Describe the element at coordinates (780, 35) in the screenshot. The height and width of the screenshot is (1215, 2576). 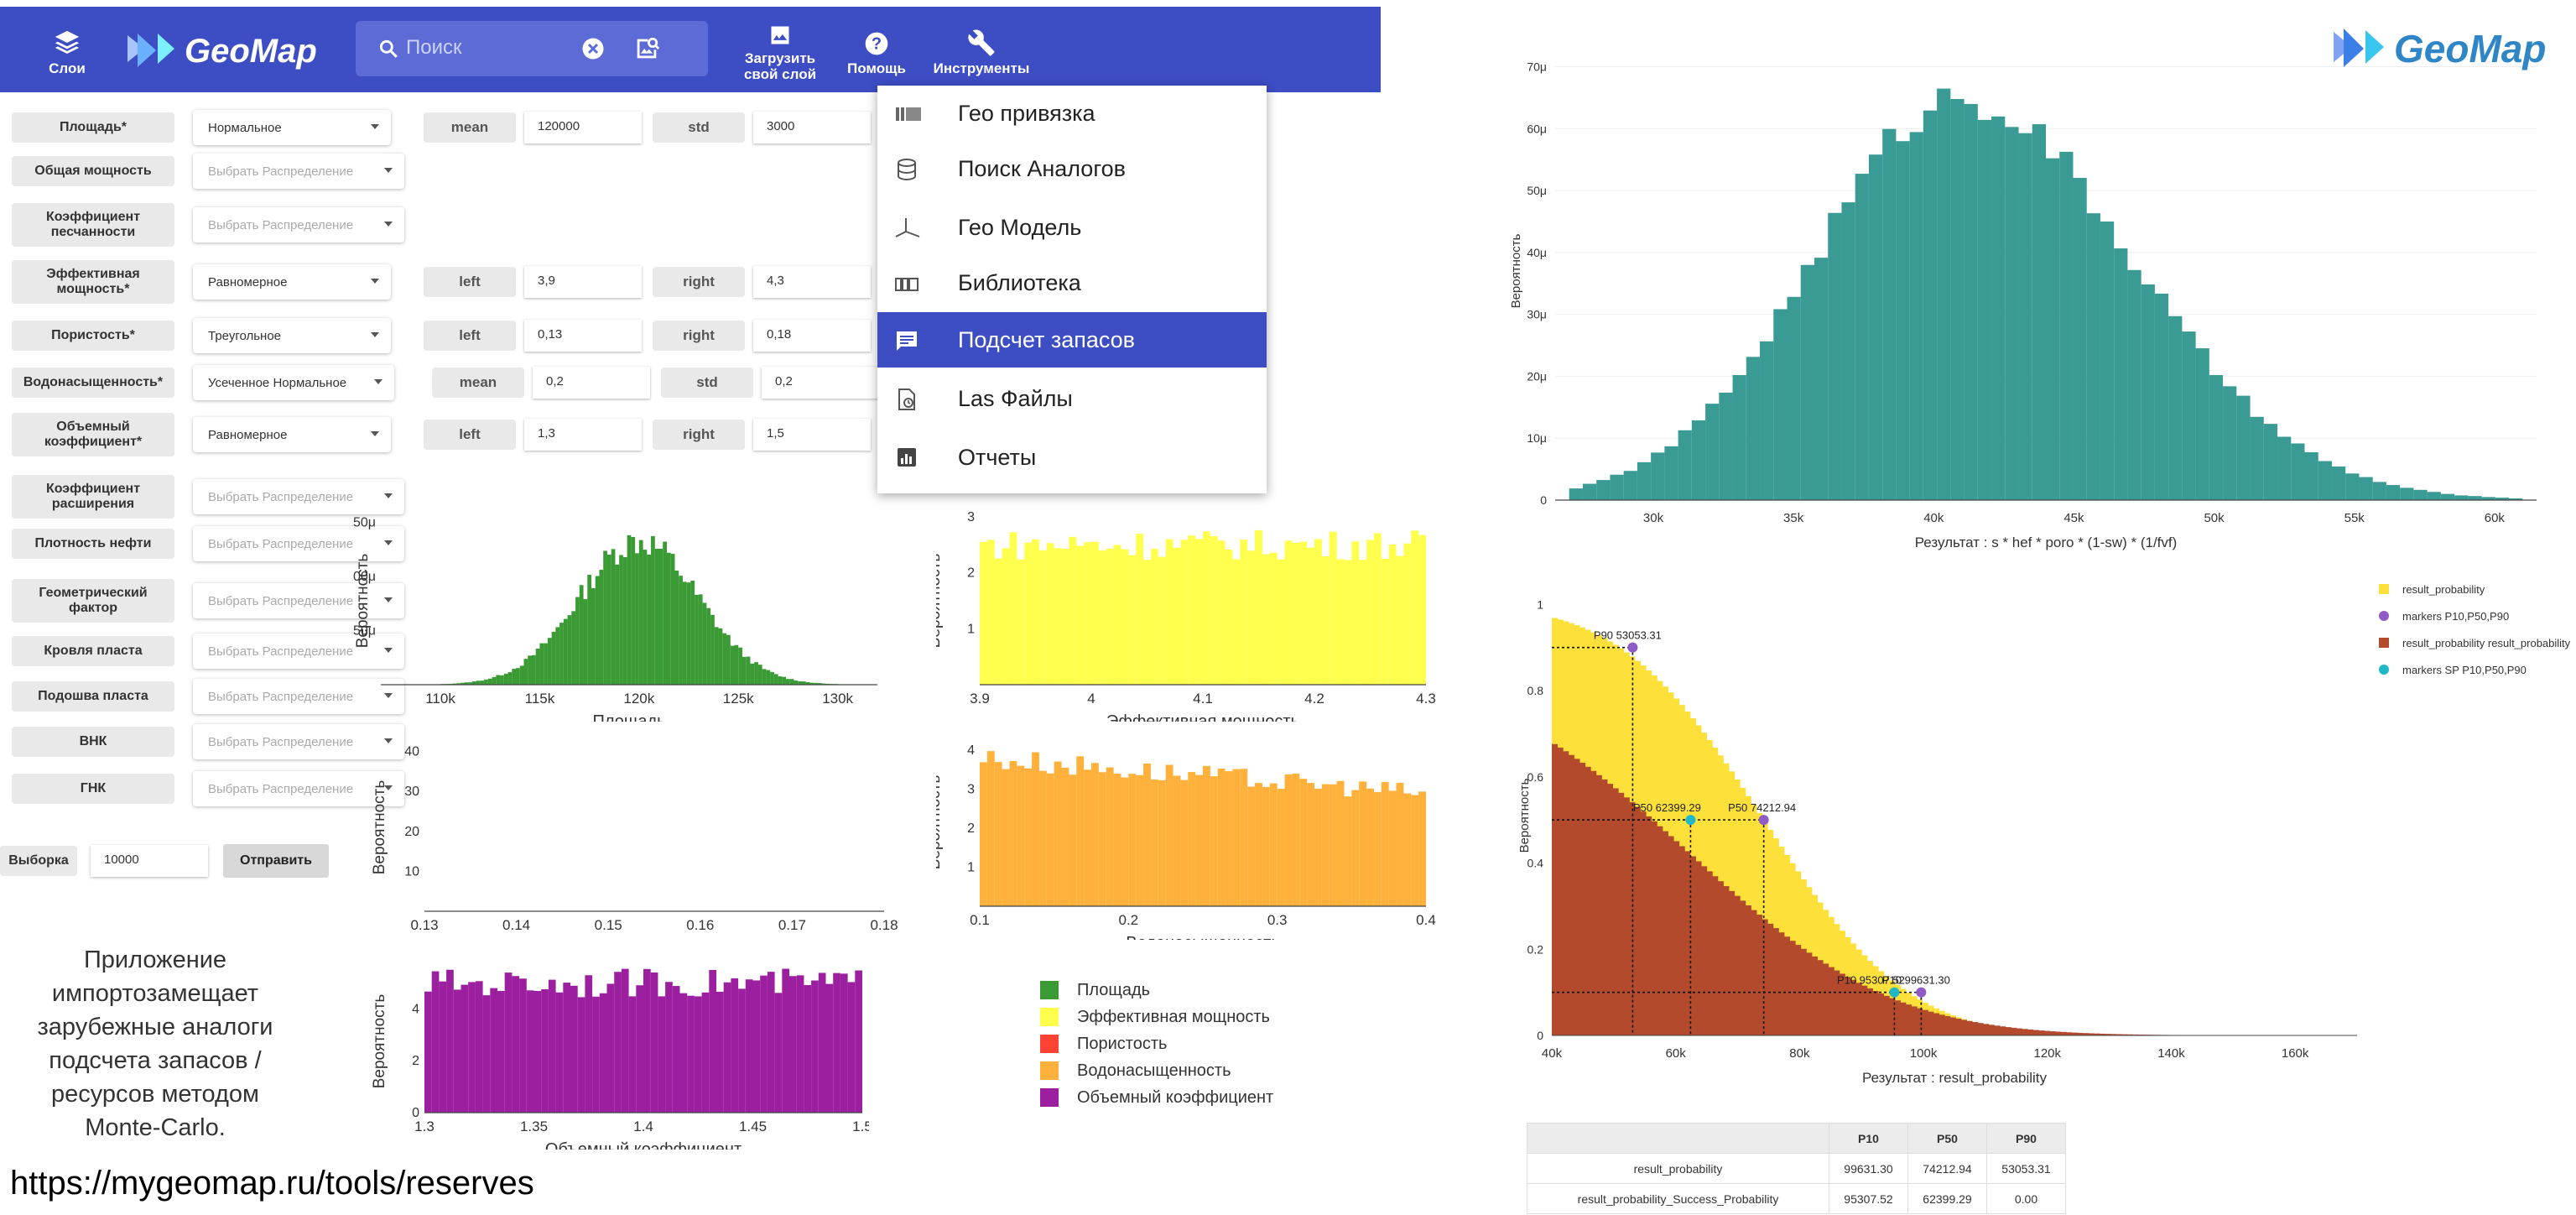
I see `image-icon` at that location.